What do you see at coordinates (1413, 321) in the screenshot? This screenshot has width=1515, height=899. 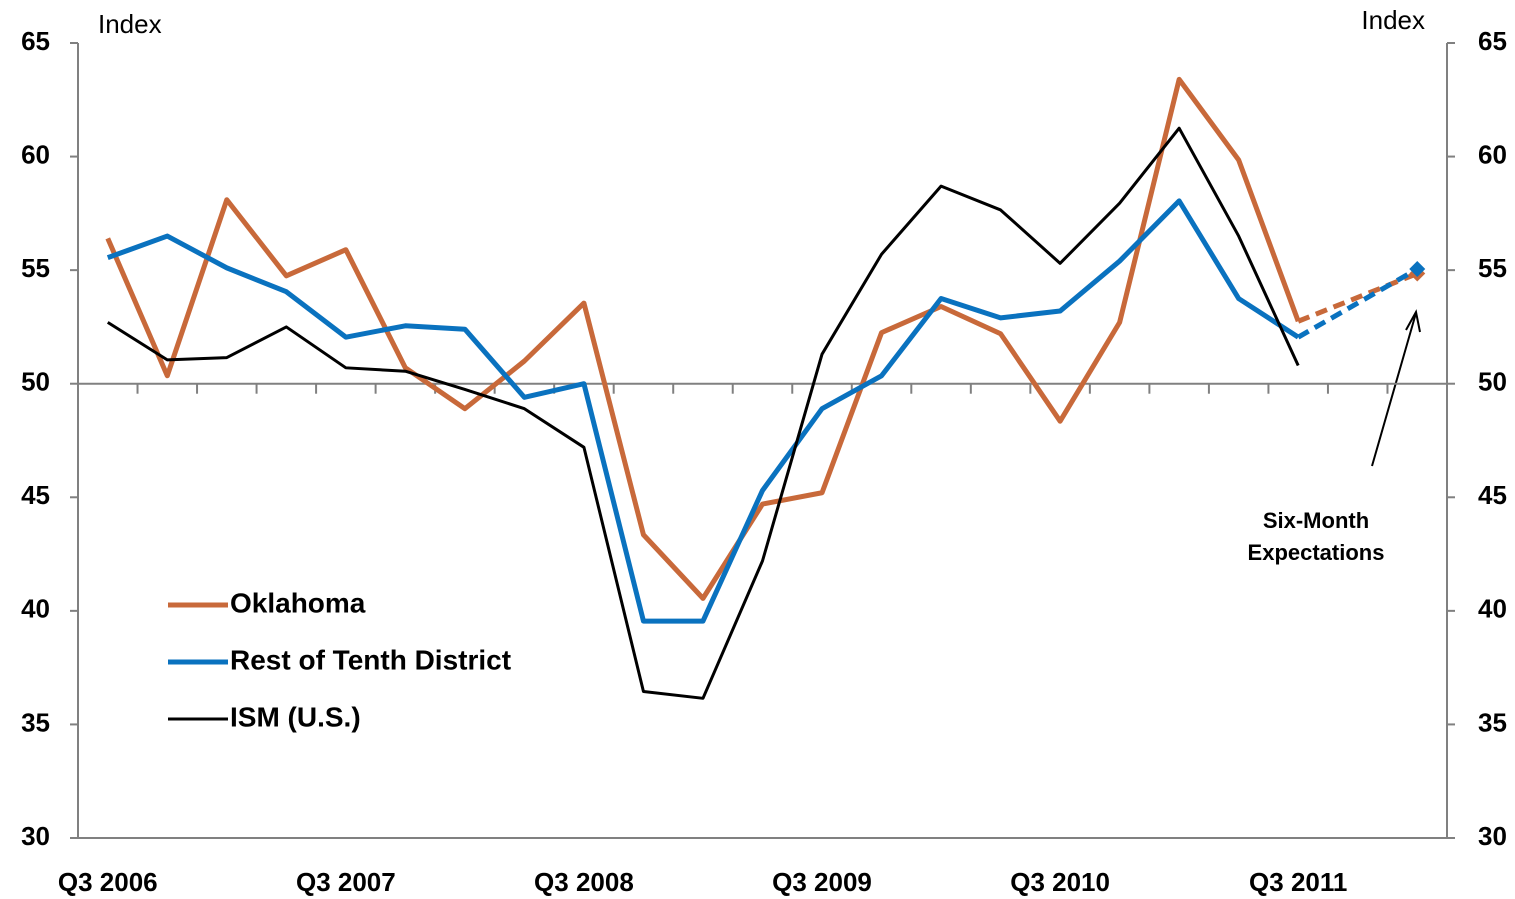 I see `annotation-arrowhead` at bounding box center [1413, 321].